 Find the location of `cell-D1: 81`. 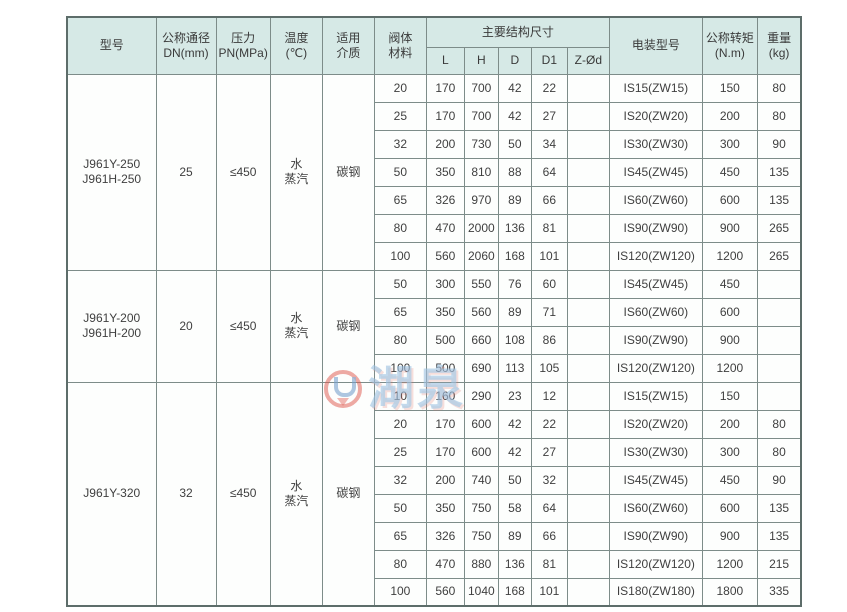

cell-D1: 81 is located at coordinates (549, 564).